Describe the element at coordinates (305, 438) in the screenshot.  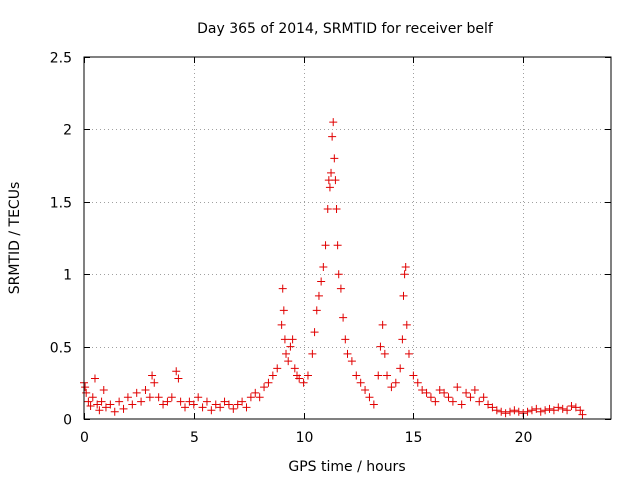
I see `x-tick-label: 10` at that location.